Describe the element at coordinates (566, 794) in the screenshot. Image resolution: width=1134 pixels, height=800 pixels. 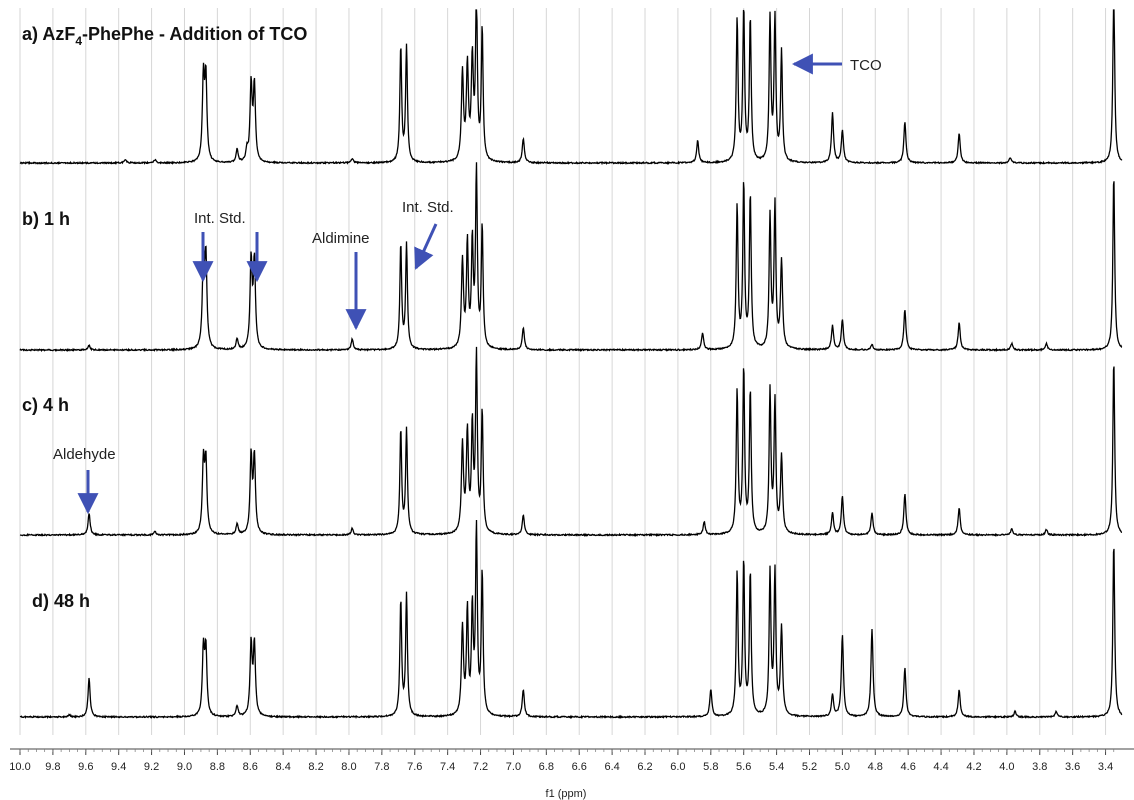
I see `x-axis-label: f1 (ppm)` at that location.